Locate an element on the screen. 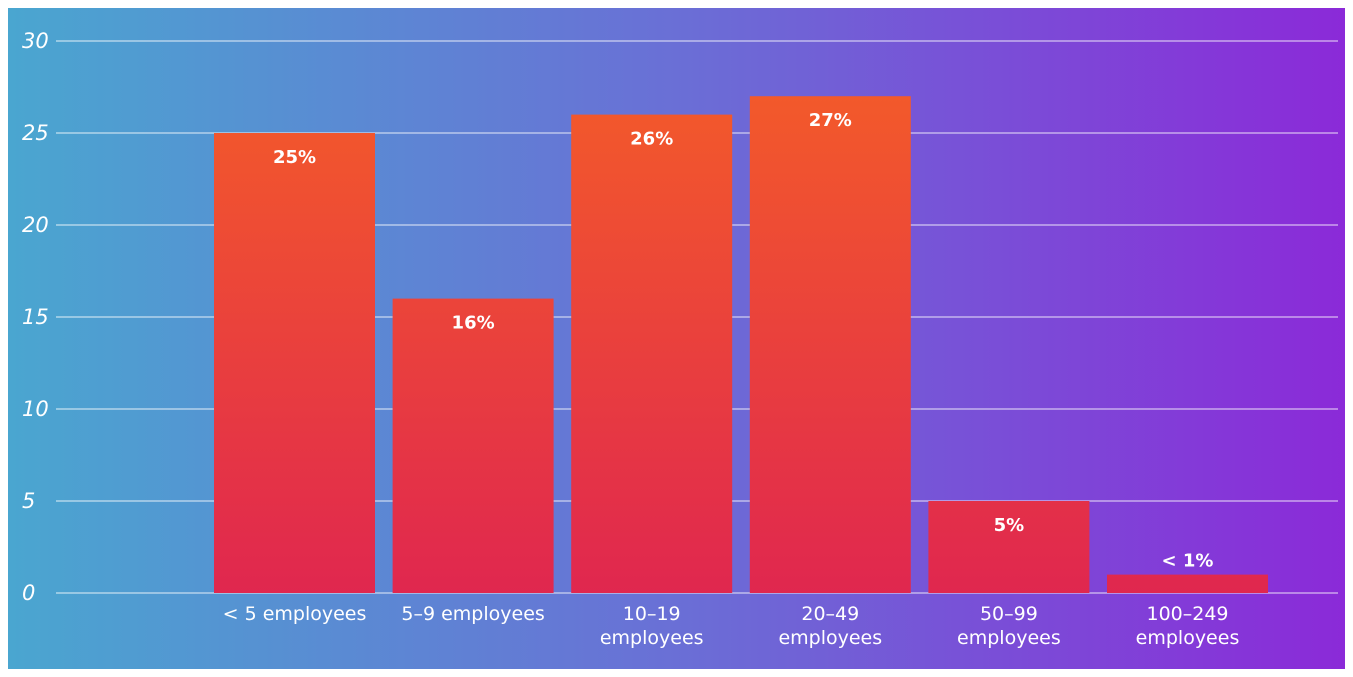 The height and width of the screenshot is (677, 1353). x-tick-label-line: < 5 employees is located at coordinates (295, 614).